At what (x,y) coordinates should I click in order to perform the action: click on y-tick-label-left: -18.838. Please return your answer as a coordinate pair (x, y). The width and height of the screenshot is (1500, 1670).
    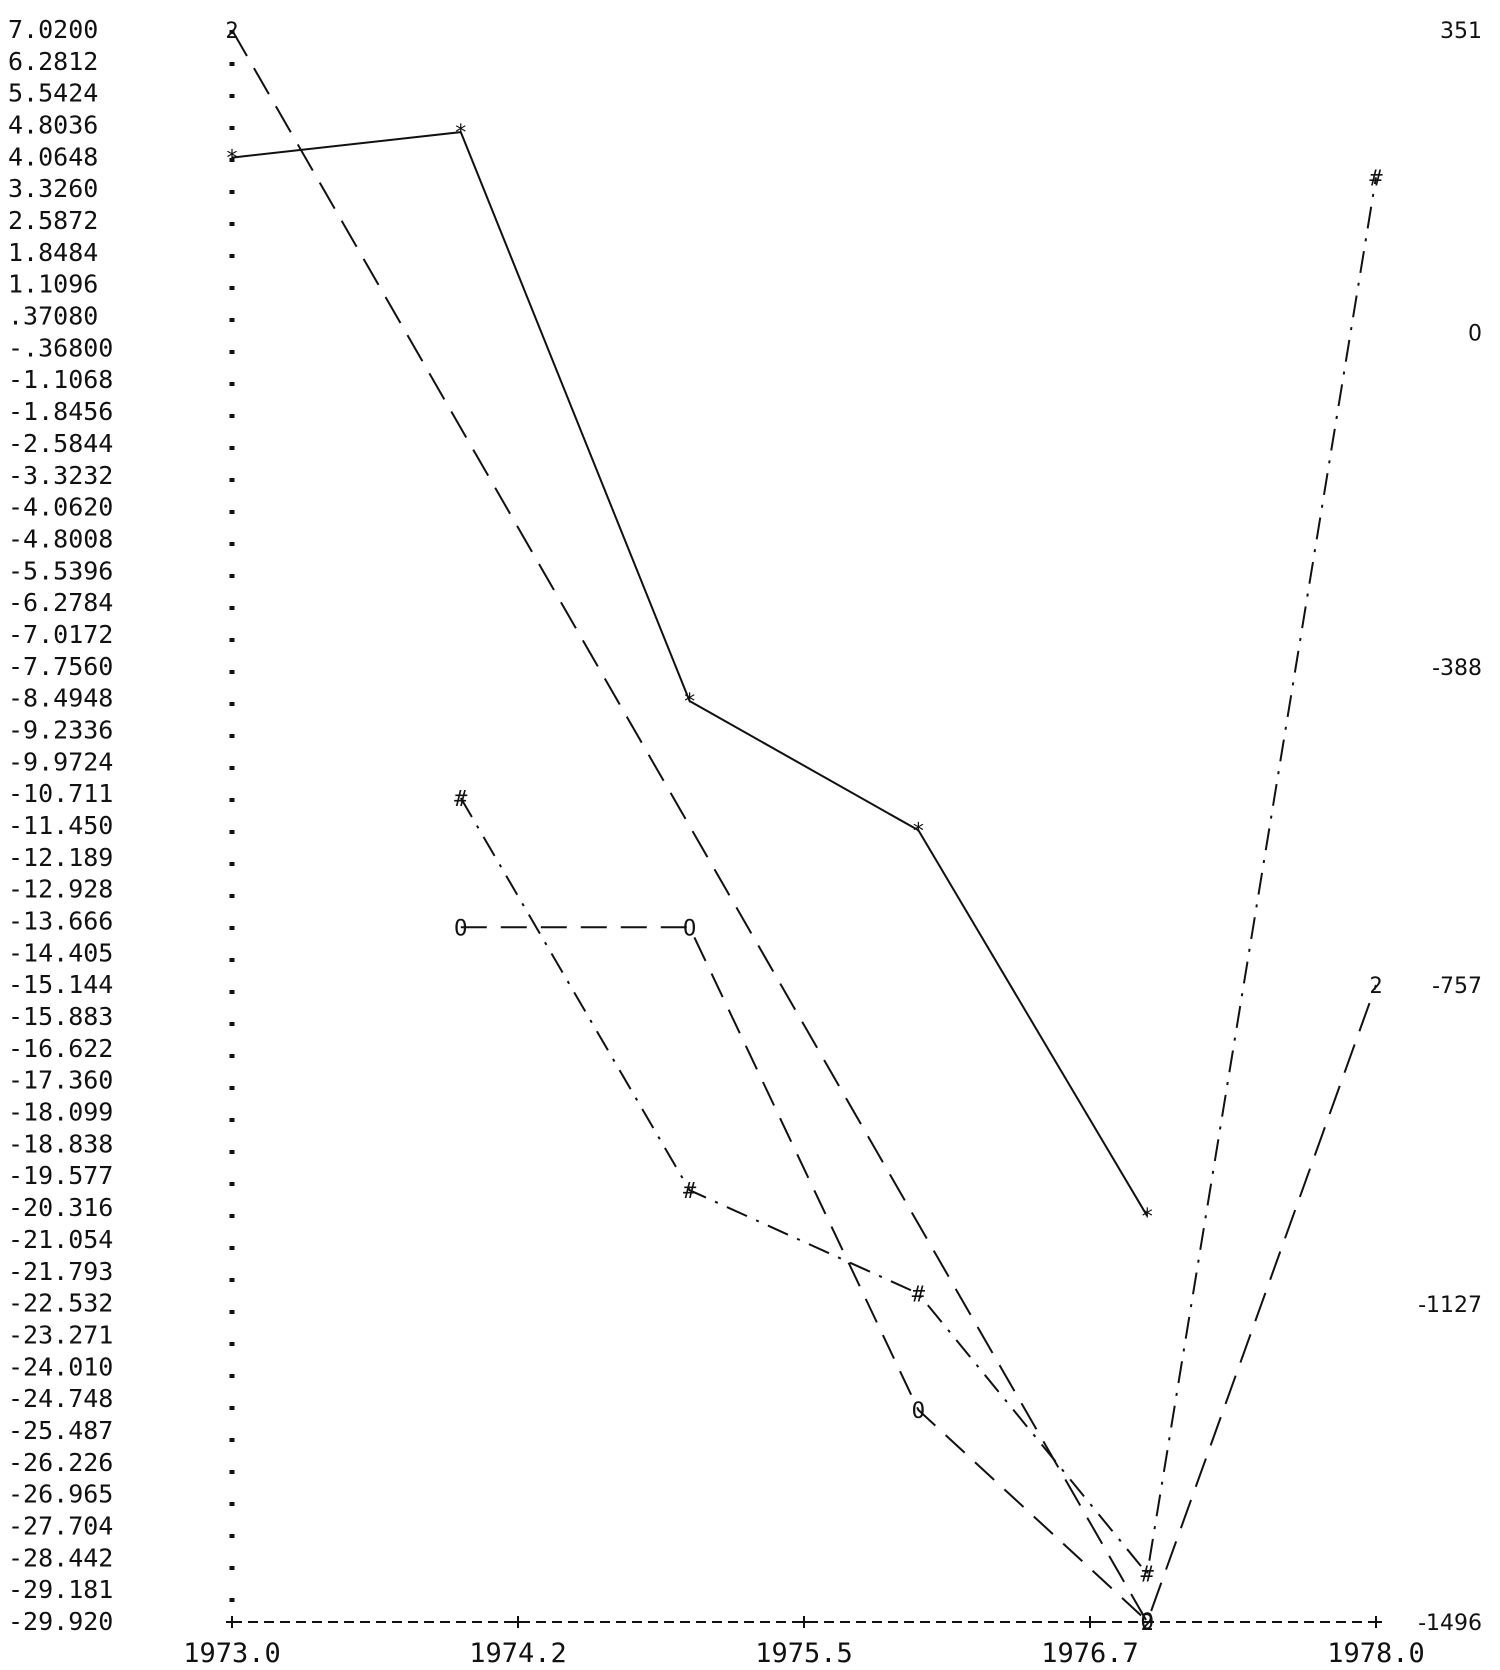
    Looking at the image, I should click on (60, 1143).